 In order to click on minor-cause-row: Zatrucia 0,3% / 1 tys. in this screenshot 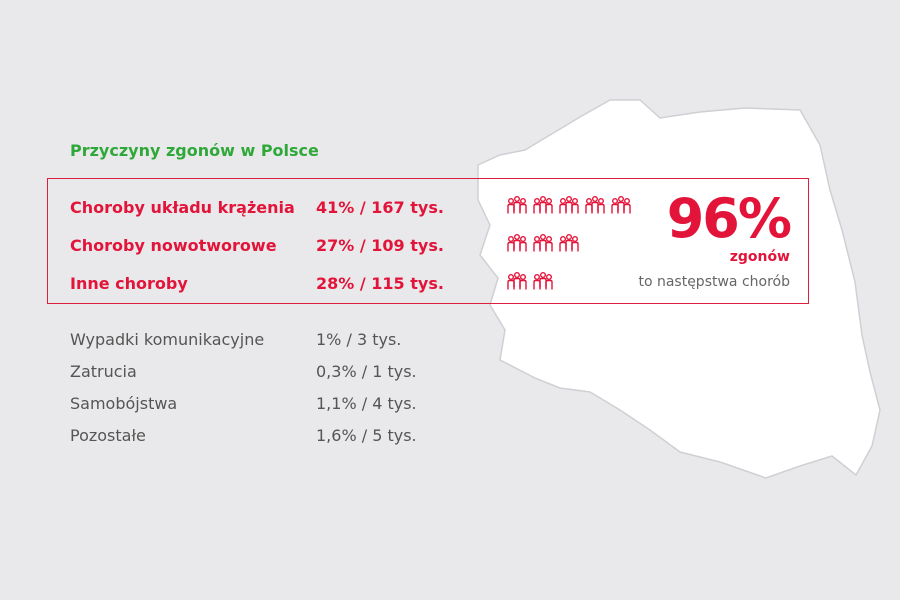, I will do `click(243, 373)`.